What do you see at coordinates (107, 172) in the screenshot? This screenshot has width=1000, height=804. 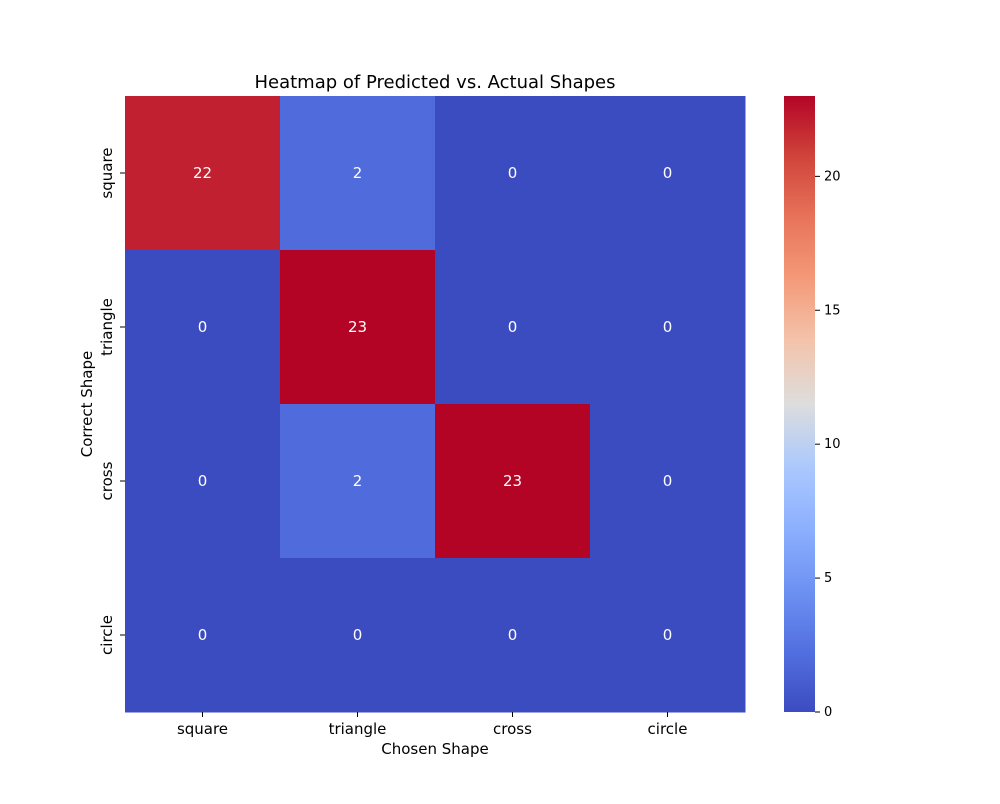 I see `y-tick-label: square` at bounding box center [107, 172].